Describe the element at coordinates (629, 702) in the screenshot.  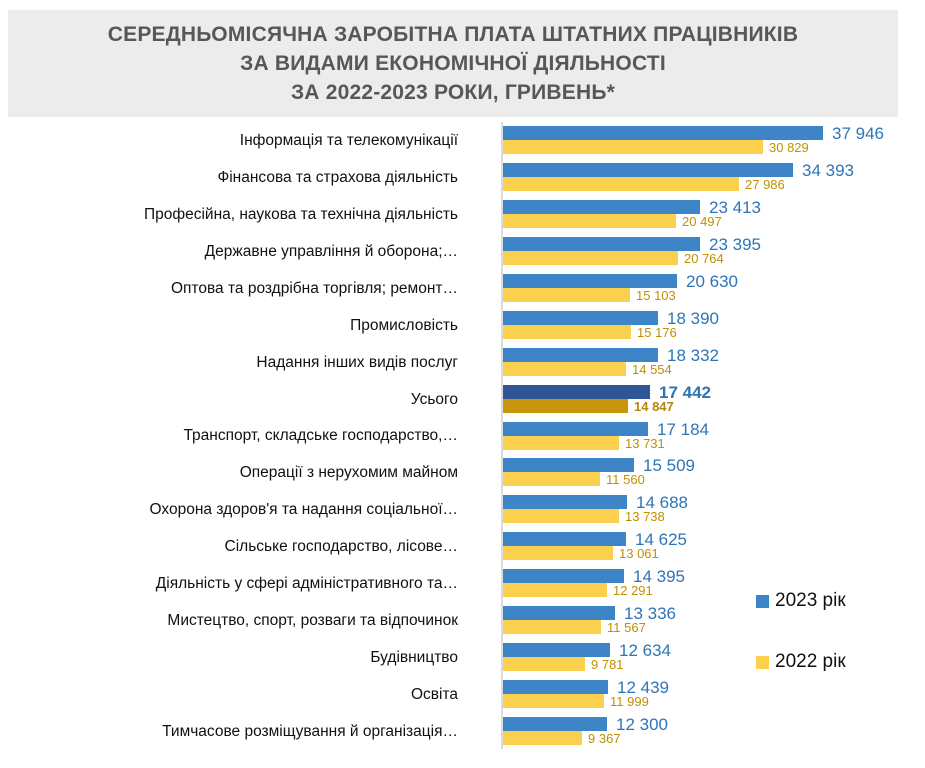
I see `value-label-2022: 11 999` at that location.